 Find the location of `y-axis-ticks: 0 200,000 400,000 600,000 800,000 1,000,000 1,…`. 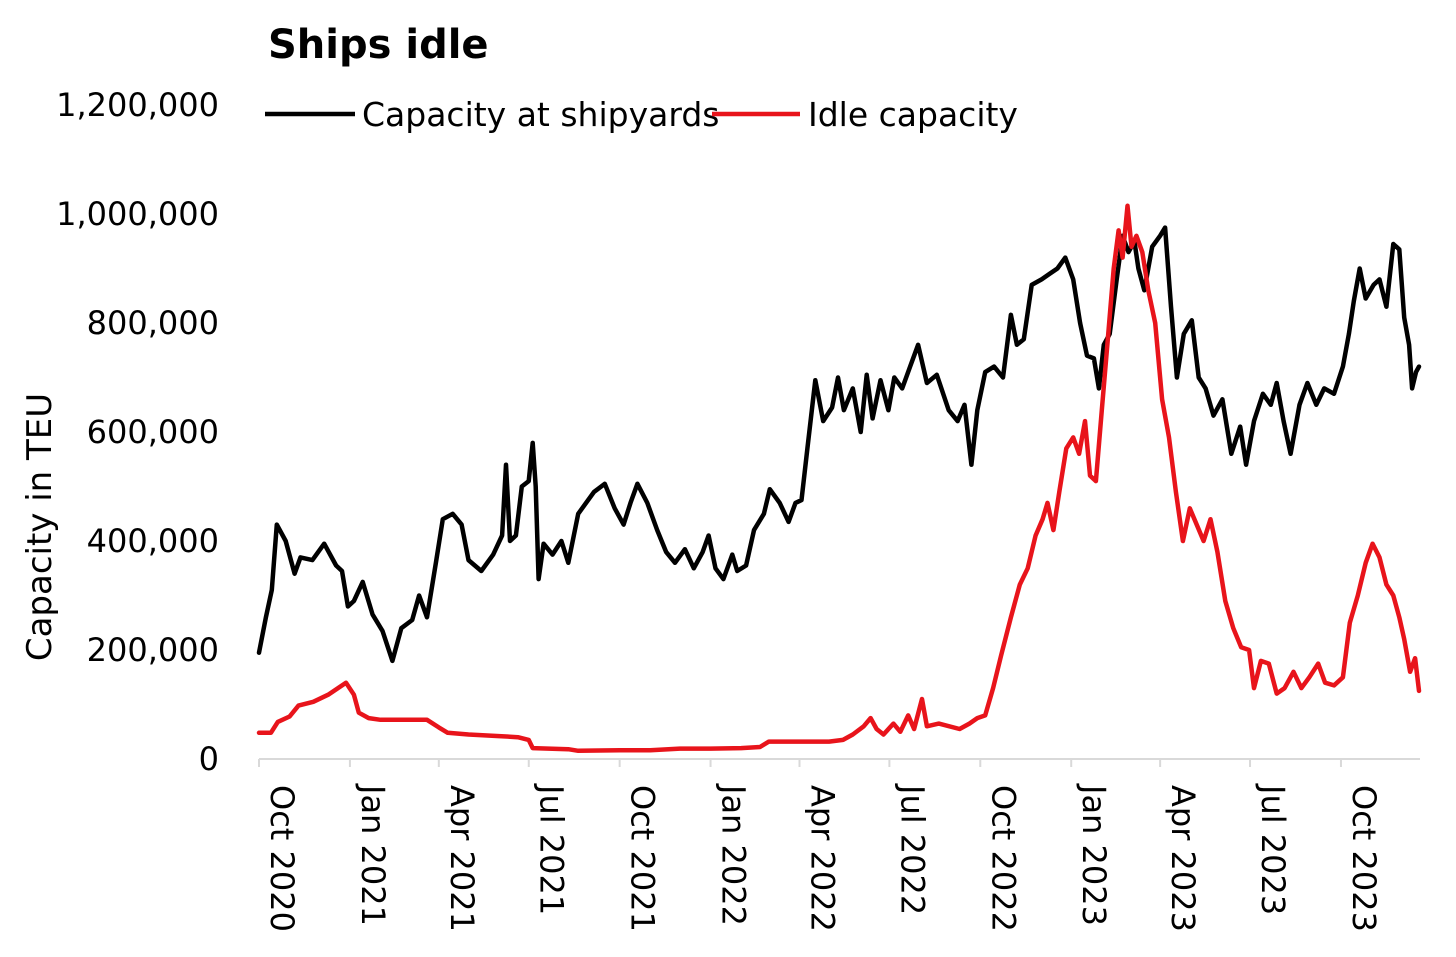

y-axis-ticks: 0 200,000 400,000 600,000 800,000 1,000,000 1,… is located at coordinates (137, 432).